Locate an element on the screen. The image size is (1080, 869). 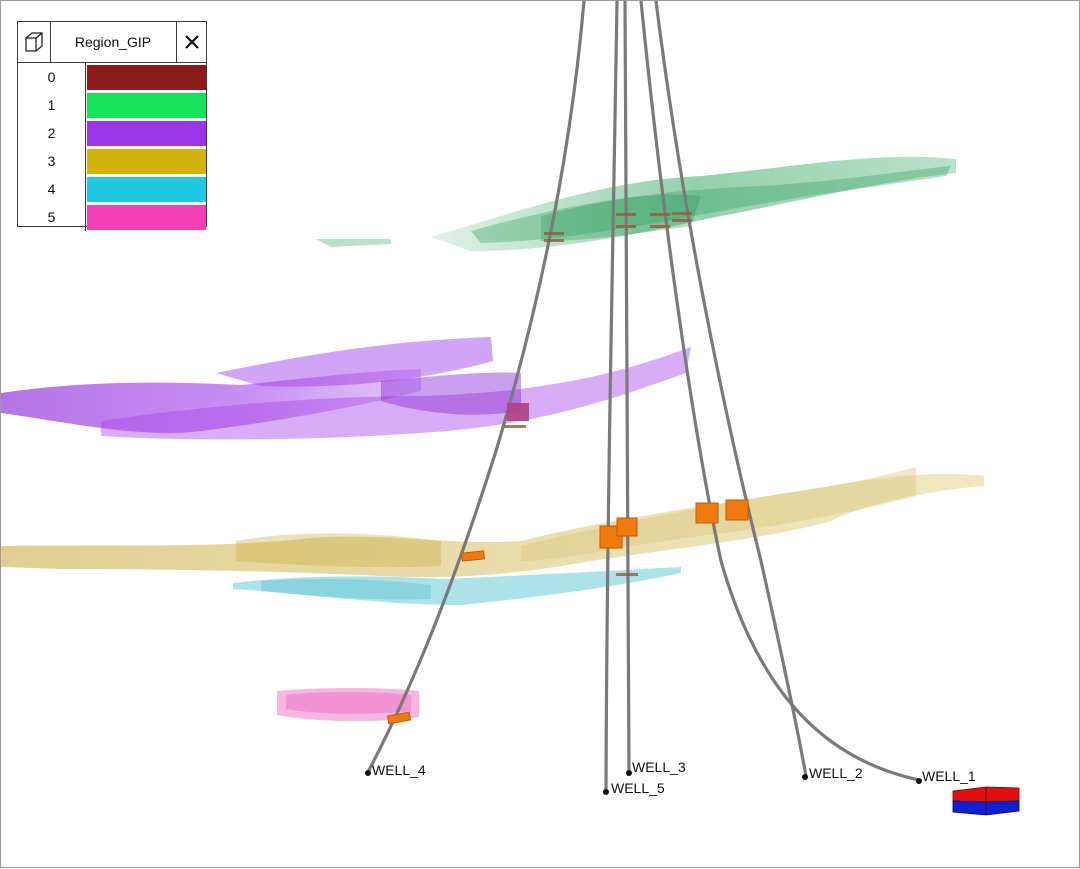
legend-row-0: 0 is located at coordinates (112, 77).